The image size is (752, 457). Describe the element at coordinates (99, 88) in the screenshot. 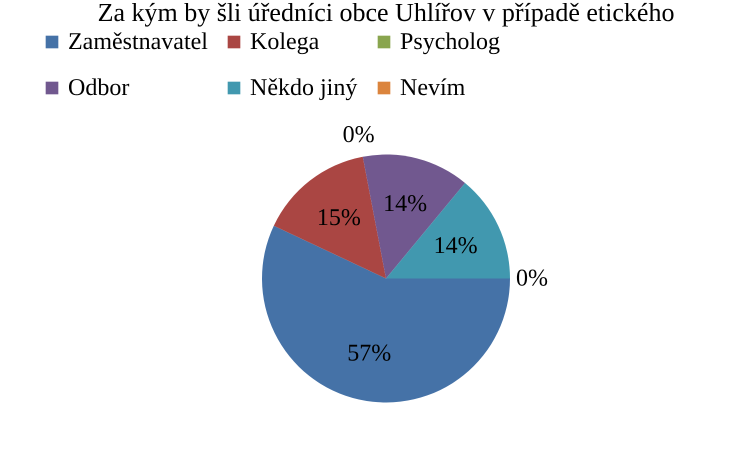

I see `legend-label: Odbor` at that location.